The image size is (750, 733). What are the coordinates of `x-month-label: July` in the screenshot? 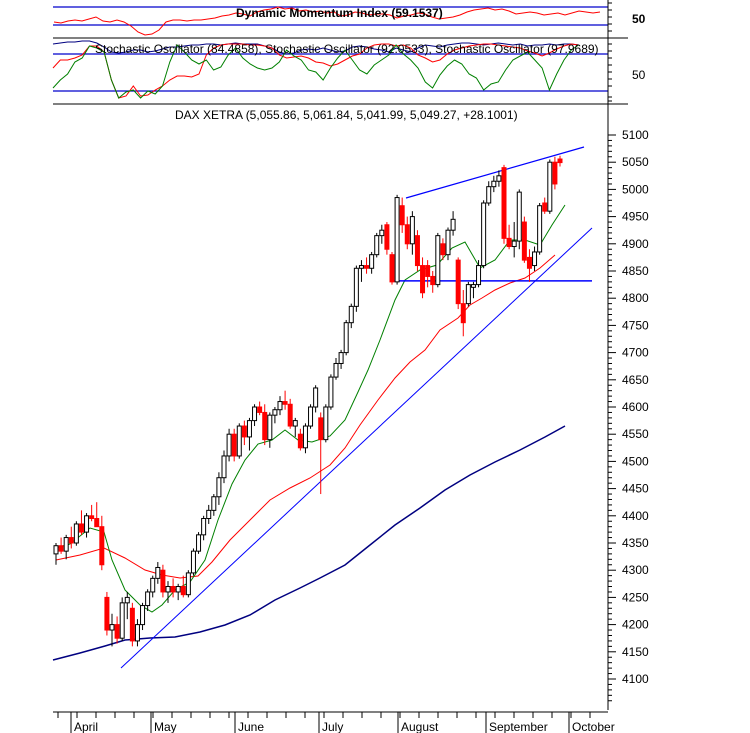 It's located at (332, 726).